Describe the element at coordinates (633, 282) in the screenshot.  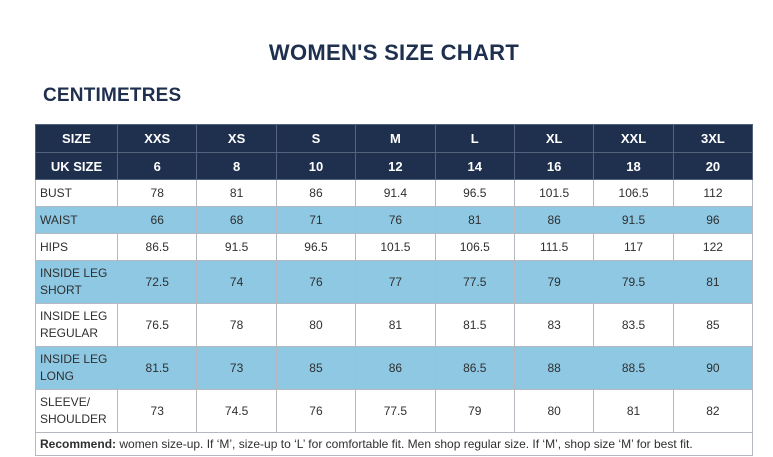
I see `table-cell: 79.5` at that location.